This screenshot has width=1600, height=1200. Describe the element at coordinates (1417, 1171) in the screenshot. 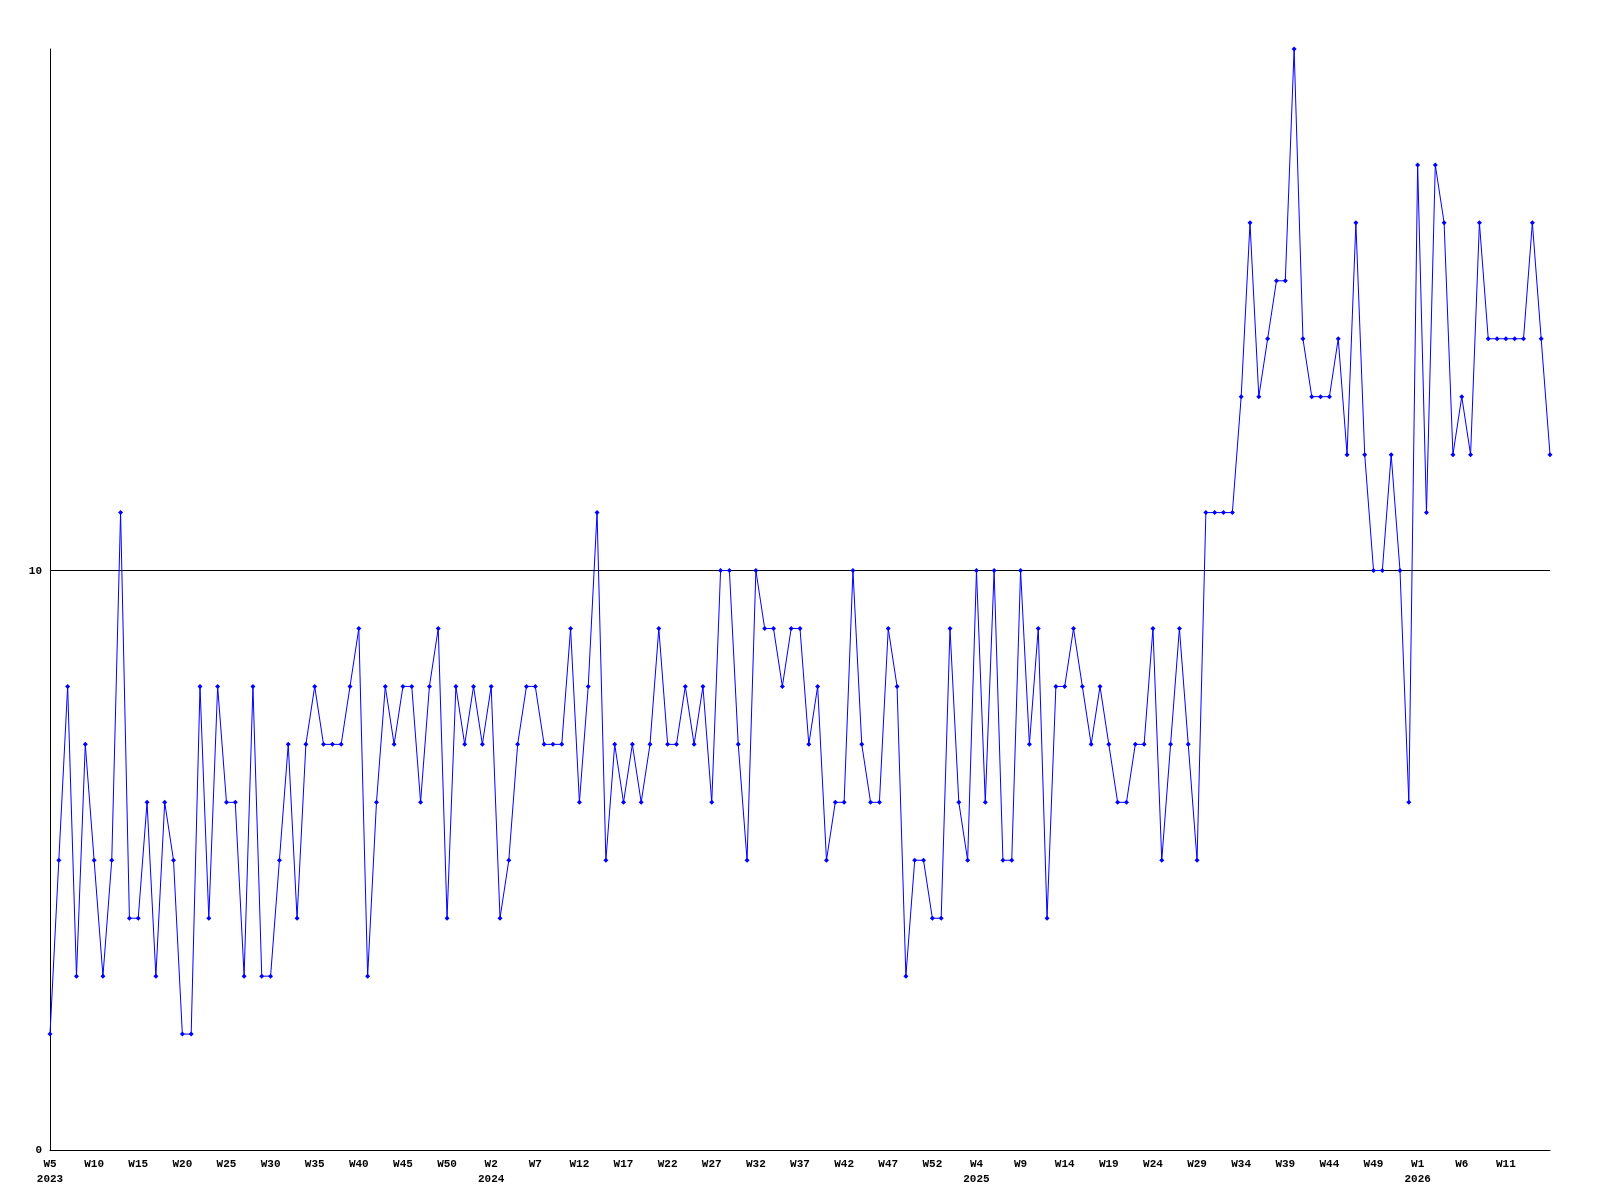

I see `x-tick-label: W1 2026` at that location.